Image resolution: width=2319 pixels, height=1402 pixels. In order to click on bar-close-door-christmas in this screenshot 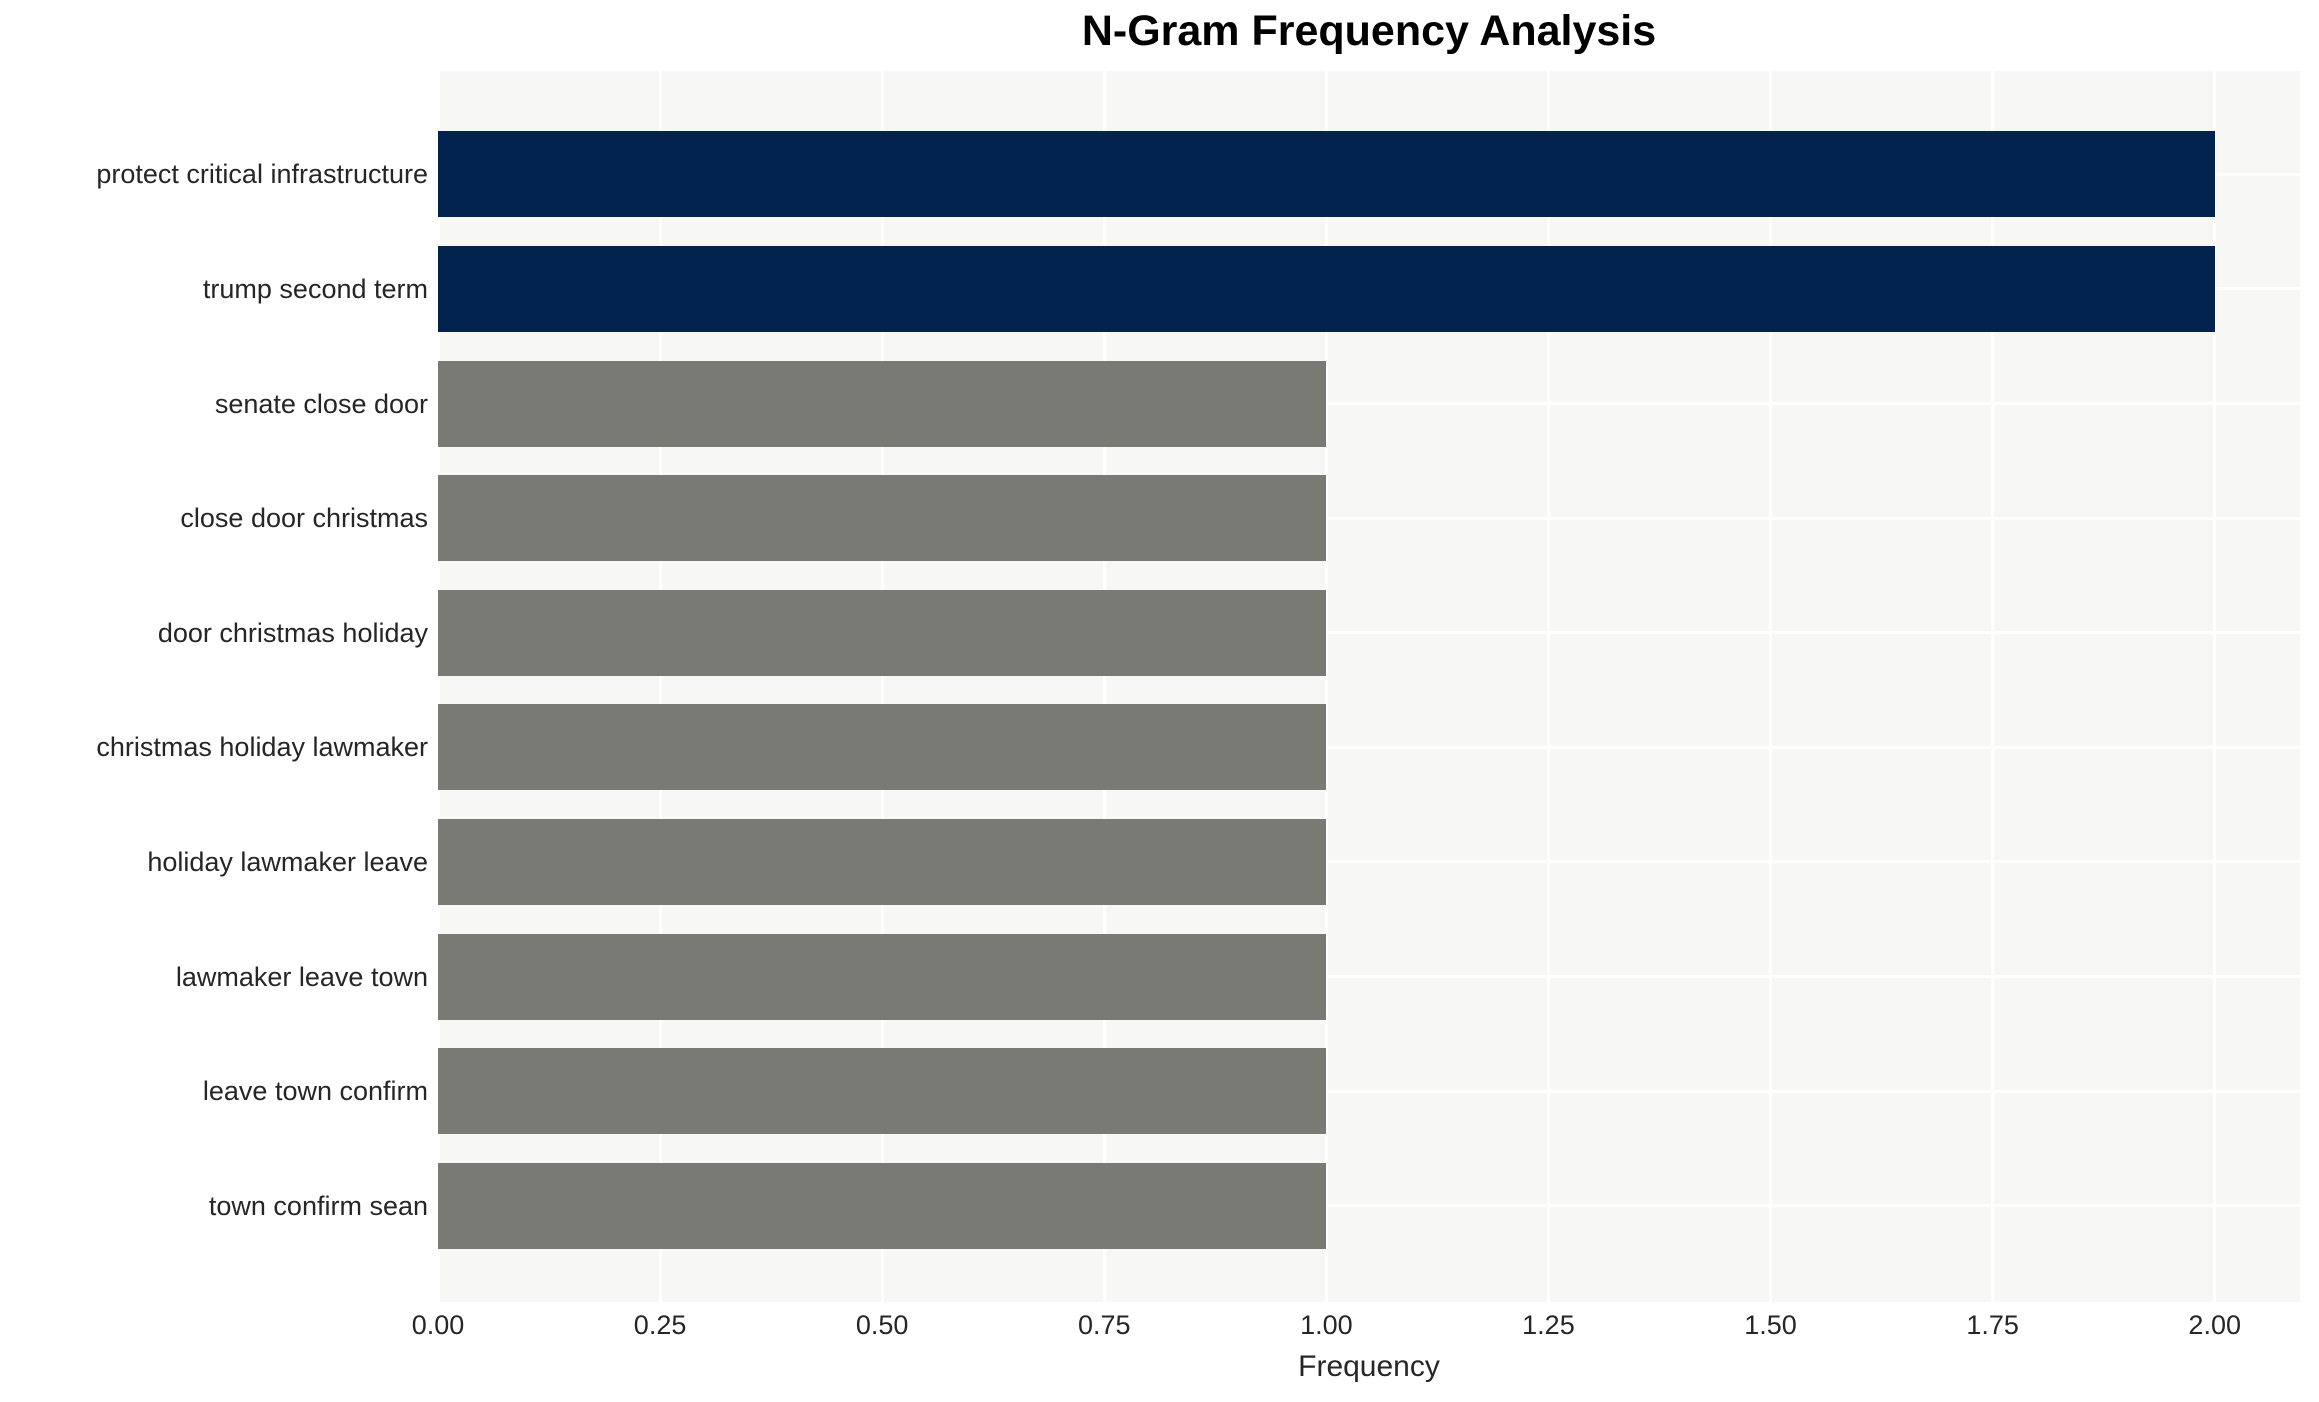, I will do `click(882, 518)`.